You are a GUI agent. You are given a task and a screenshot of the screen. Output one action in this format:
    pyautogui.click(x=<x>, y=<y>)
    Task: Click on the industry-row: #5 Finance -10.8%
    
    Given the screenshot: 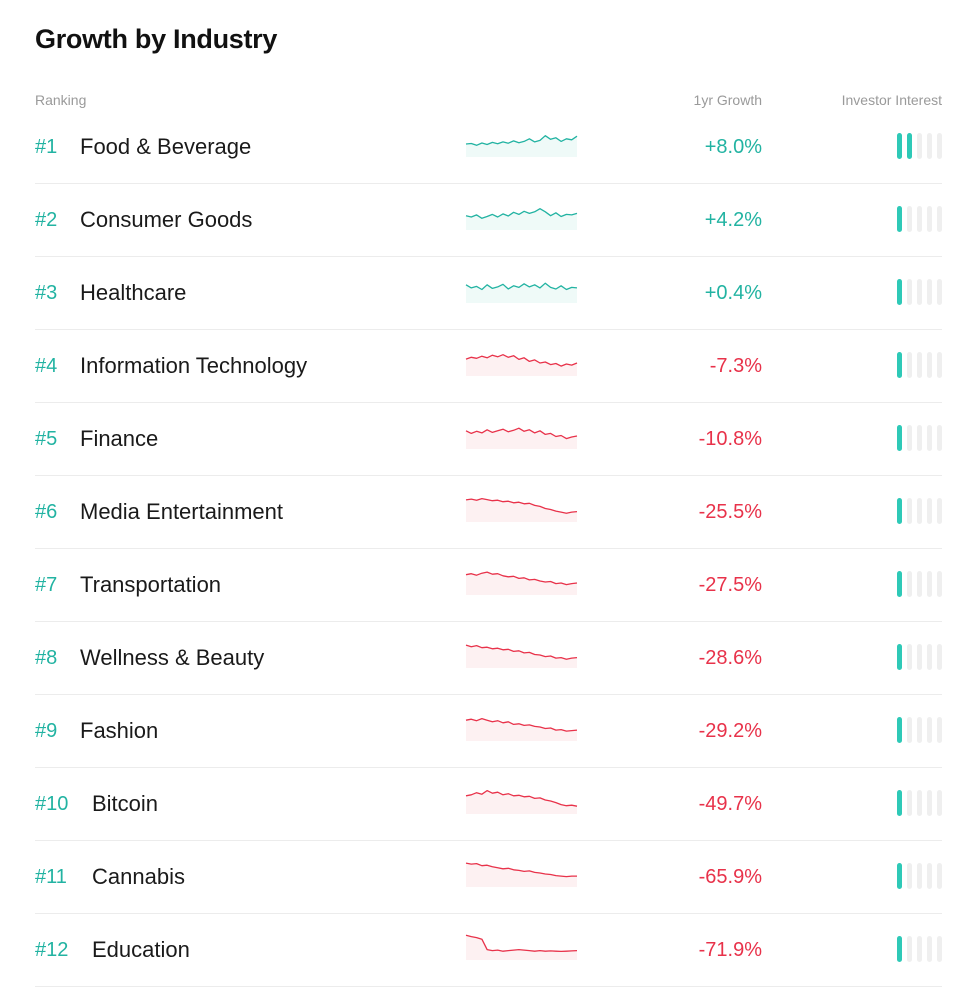 What is the action you would take?
    pyautogui.click(x=488, y=439)
    